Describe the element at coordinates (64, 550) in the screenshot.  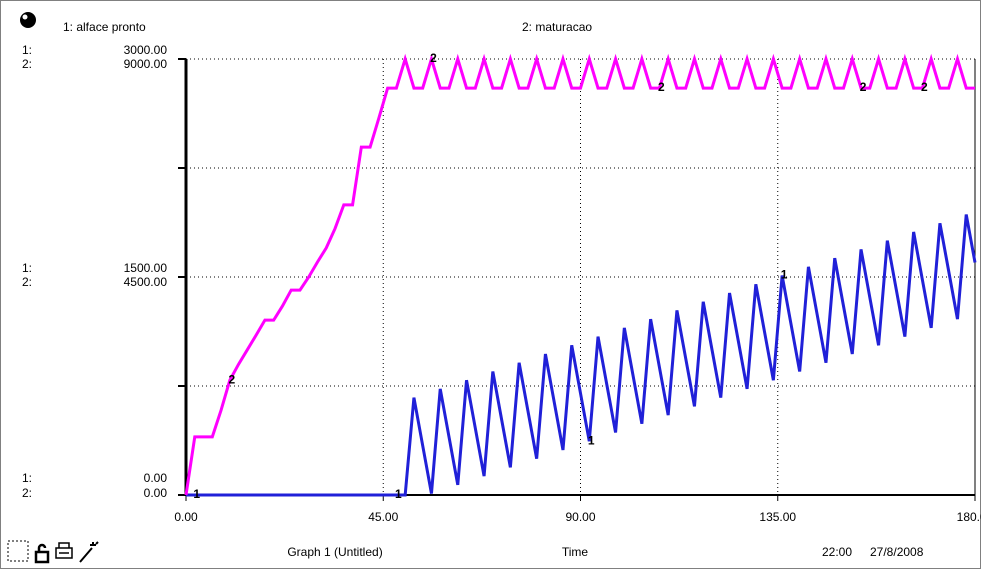
I see `print-icon` at that location.